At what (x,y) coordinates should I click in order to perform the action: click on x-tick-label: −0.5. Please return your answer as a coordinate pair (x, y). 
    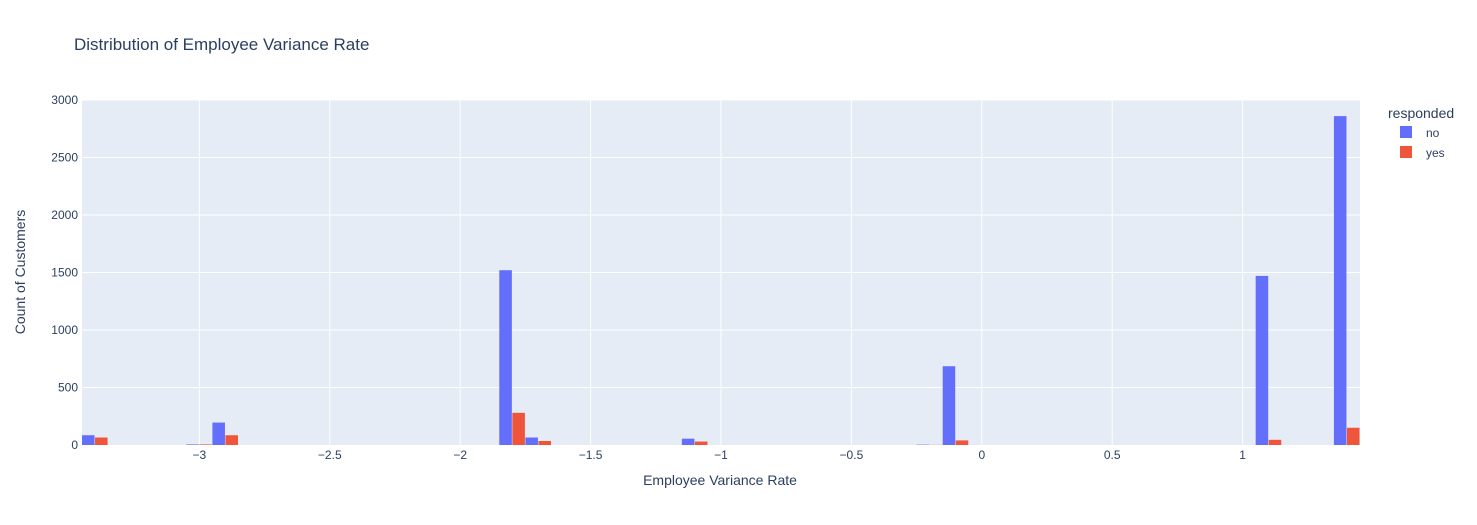
    Looking at the image, I should click on (852, 455).